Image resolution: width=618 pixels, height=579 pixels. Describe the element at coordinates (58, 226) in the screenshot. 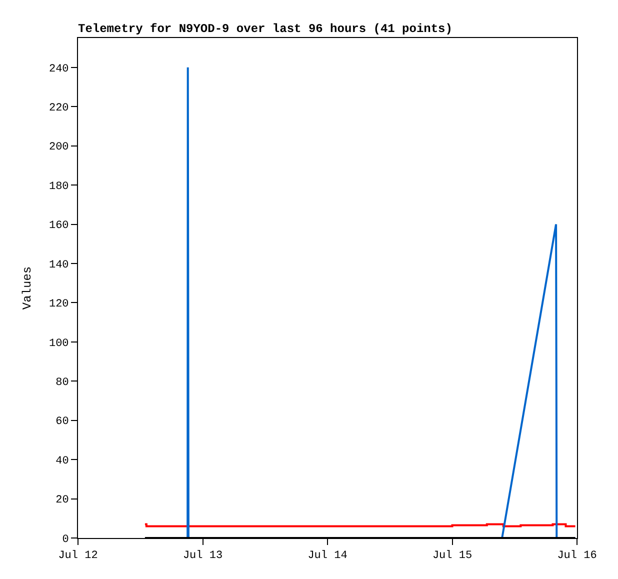

I see `y-tick-label: 160` at that location.